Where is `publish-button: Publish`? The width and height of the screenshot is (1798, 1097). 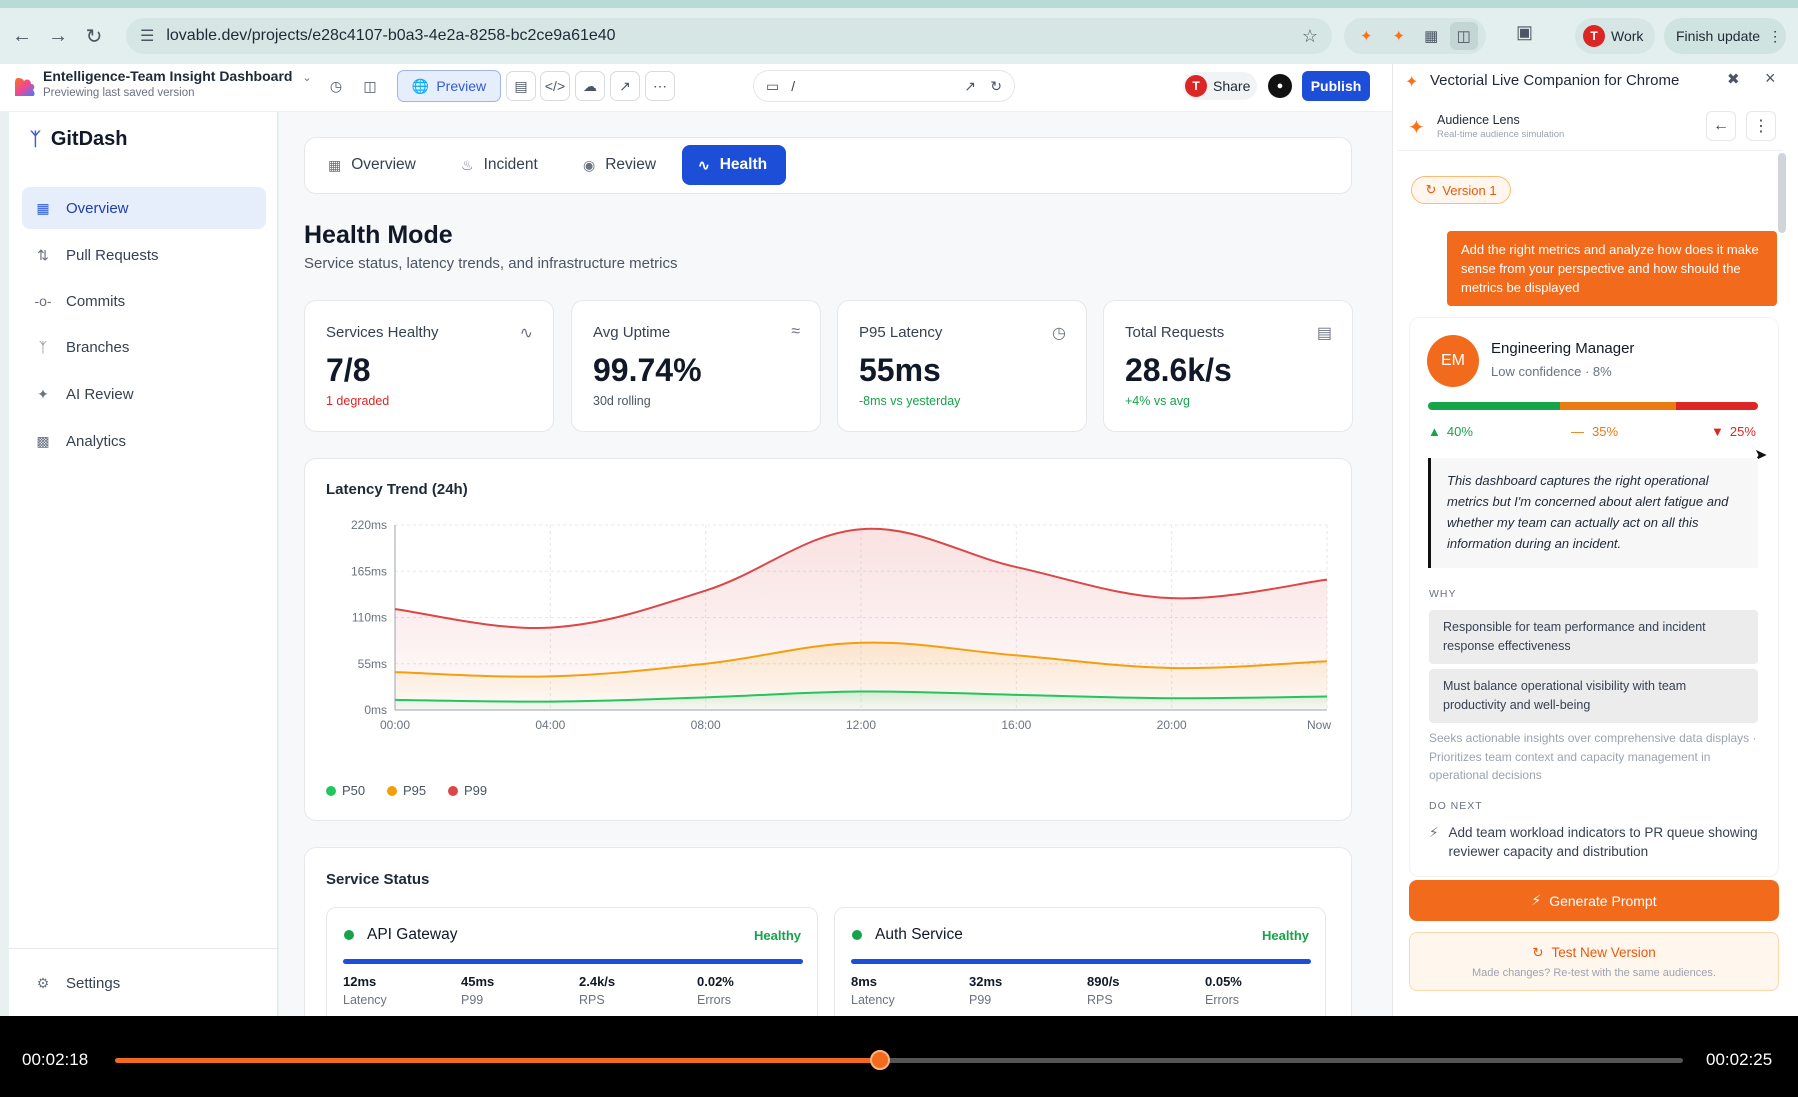 publish-button: Publish is located at coordinates (1336, 86).